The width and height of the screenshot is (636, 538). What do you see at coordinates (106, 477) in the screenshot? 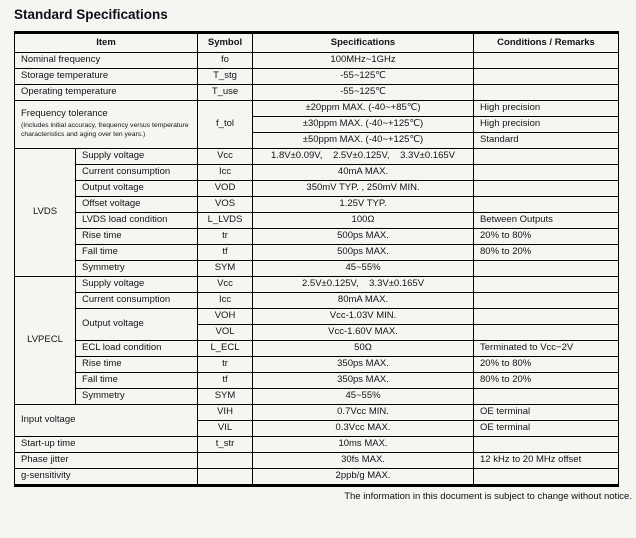
I see `item-cell: g-sensitivity` at bounding box center [106, 477].